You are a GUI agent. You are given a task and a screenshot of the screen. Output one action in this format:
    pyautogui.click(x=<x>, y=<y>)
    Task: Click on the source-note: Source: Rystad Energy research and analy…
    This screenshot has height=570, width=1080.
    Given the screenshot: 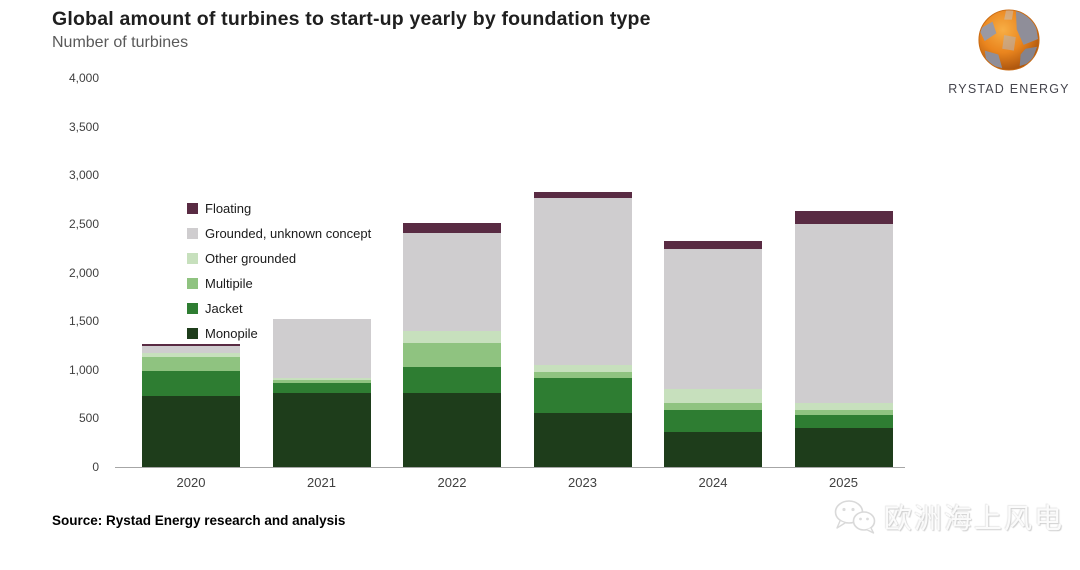 What is the action you would take?
    pyautogui.click(x=199, y=520)
    